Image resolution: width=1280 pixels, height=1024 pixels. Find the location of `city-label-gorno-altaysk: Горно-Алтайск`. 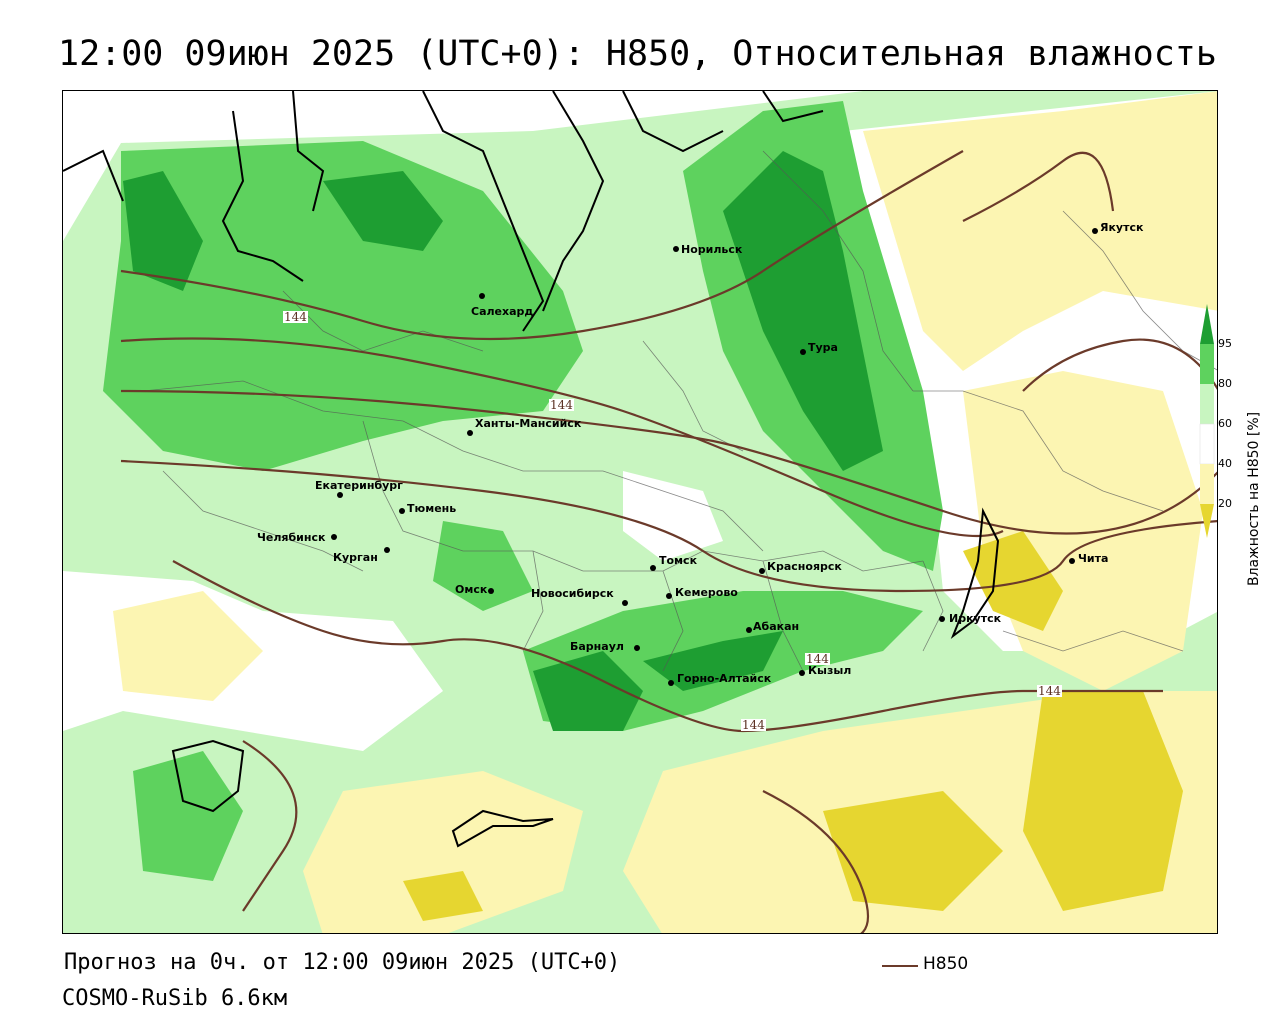

city-label-gorno-altaysk: Горно-Алтайск is located at coordinates (724, 678).